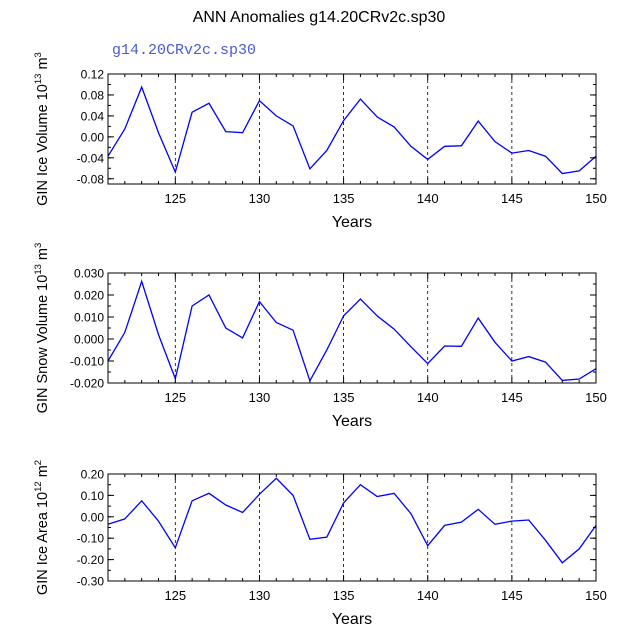 The image size is (638, 638). Describe the element at coordinates (91, 179) in the screenshot. I see `y-tick-label: -0.08` at that location.